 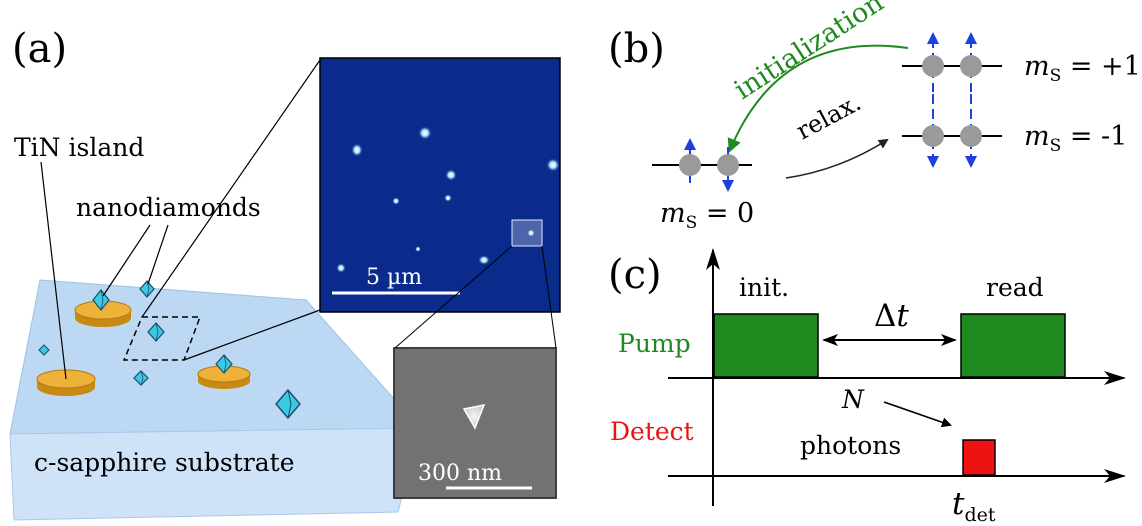 What do you see at coordinates (837, 158) in the screenshot?
I see `relax-arrow` at bounding box center [837, 158].